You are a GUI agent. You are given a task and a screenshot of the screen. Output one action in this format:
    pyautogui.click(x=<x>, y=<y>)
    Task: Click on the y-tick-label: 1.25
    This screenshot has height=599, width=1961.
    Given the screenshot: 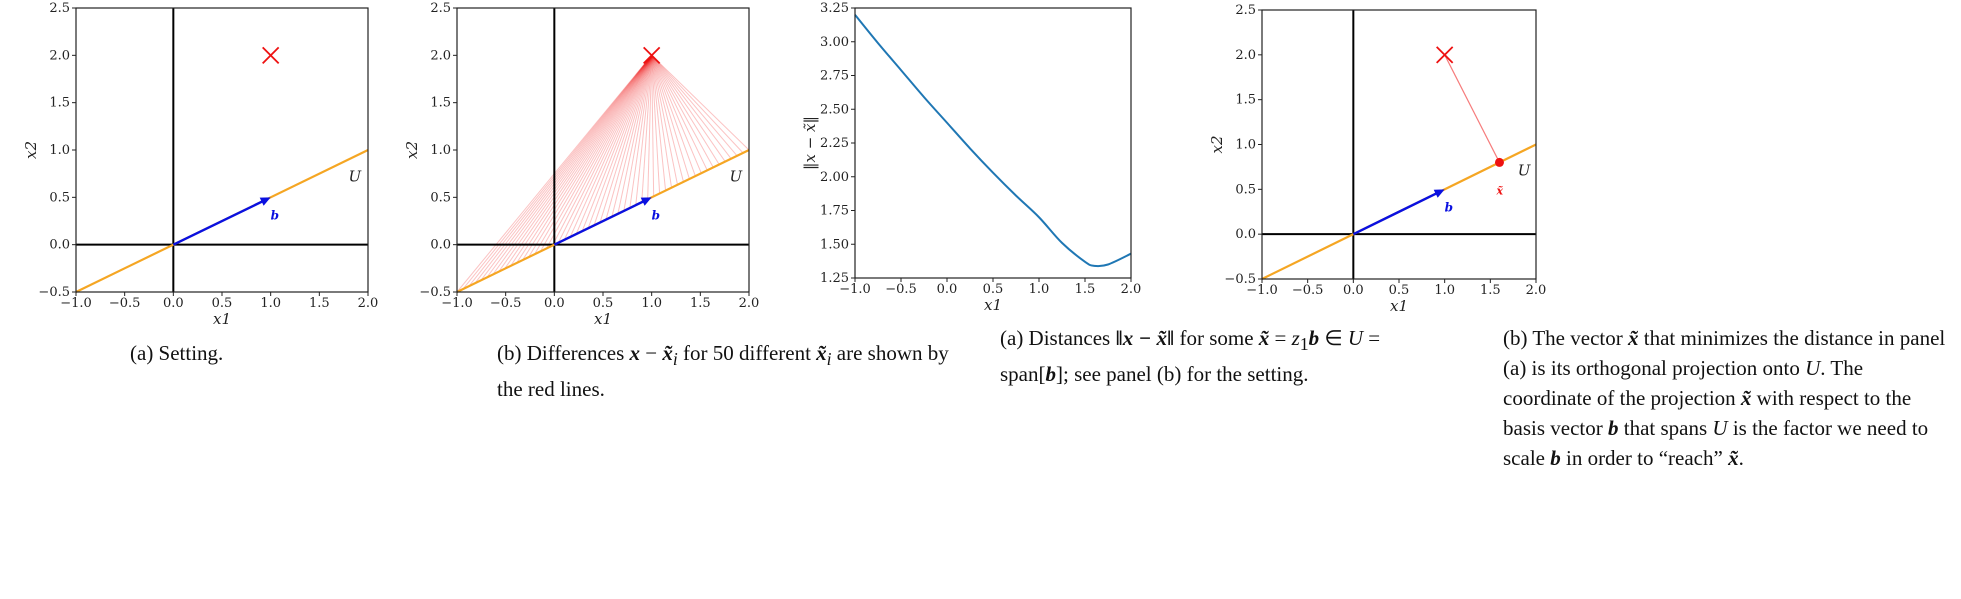 What is the action you would take?
    pyautogui.click(x=834, y=278)
    